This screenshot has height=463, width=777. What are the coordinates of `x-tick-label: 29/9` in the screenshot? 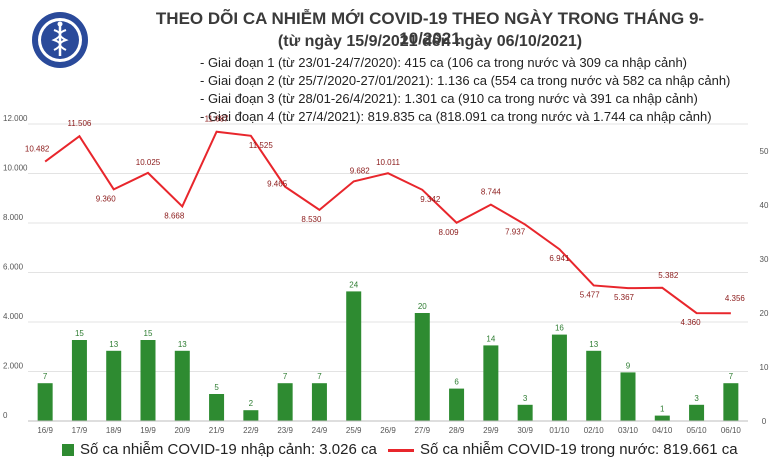 It's located at (491, 430).